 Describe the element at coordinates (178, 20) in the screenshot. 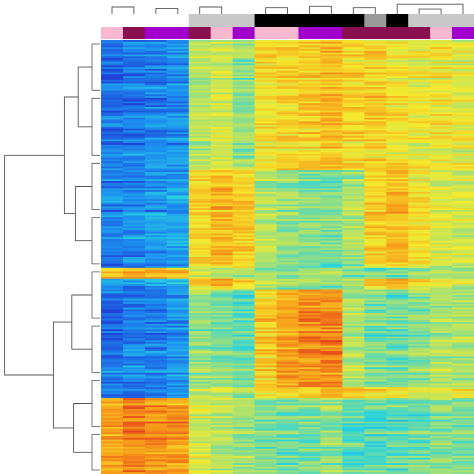

I see `column-cluster-cell` at that location.